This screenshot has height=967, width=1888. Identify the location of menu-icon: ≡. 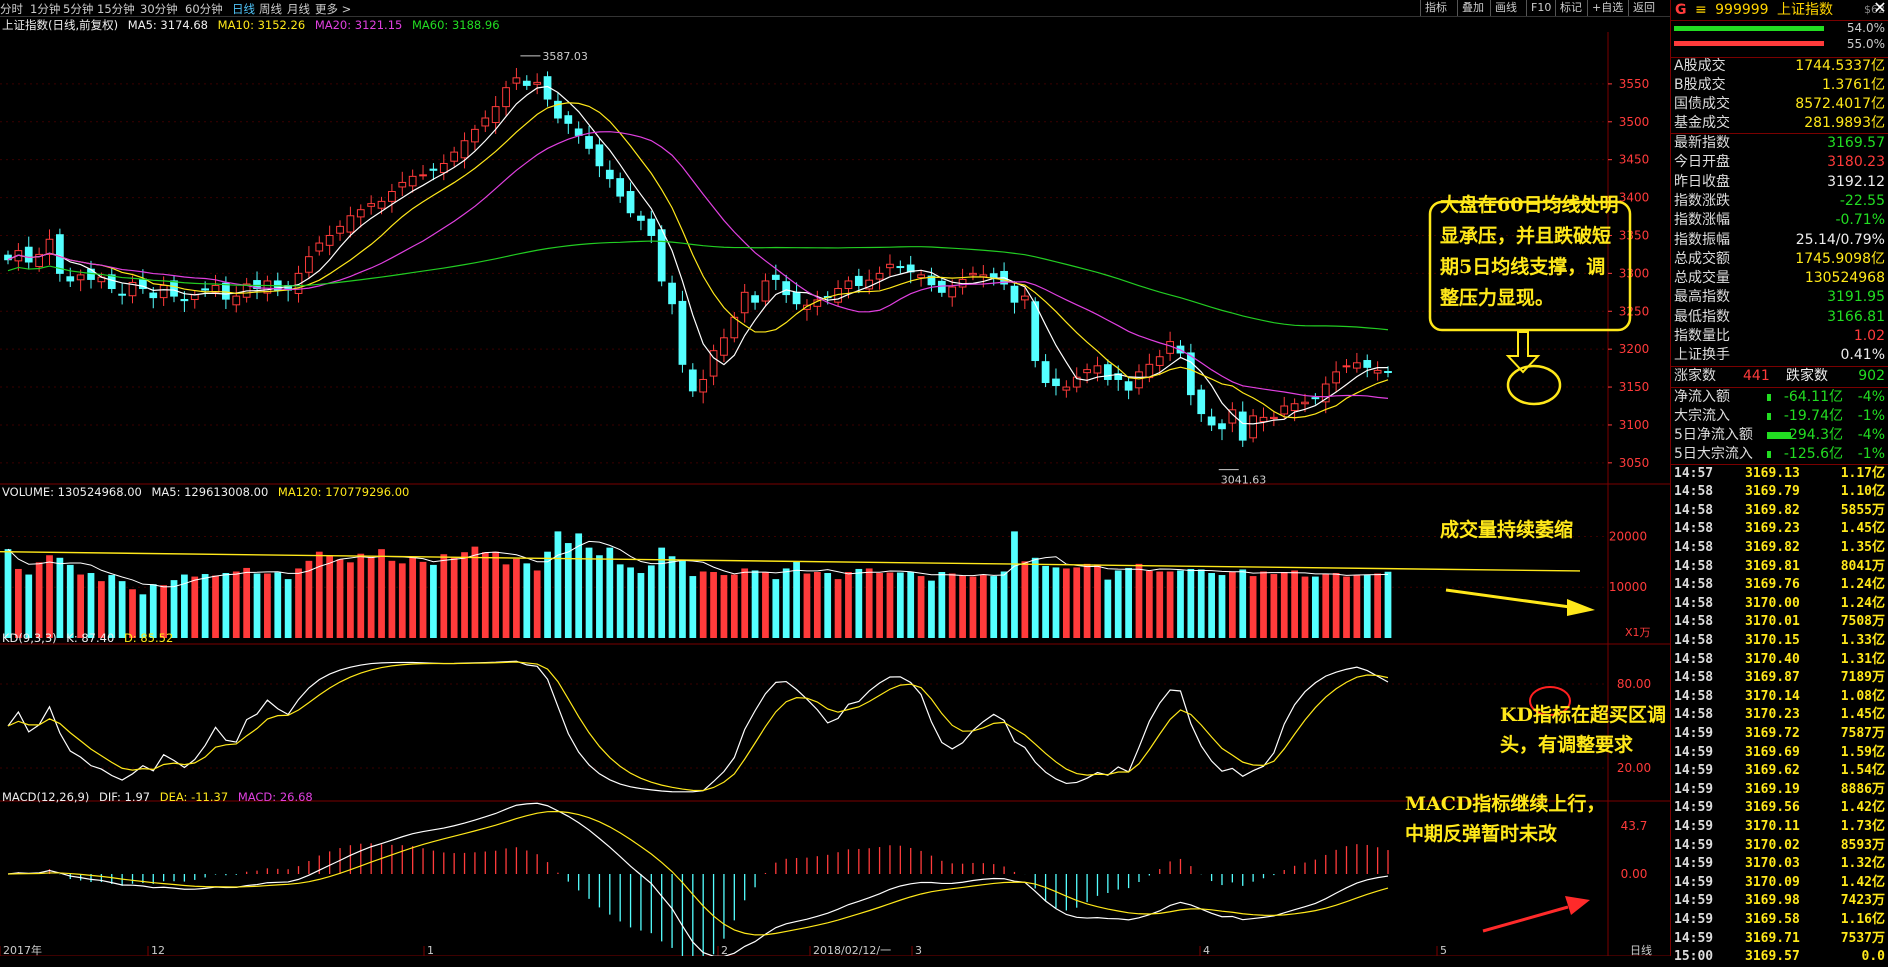
(1700, 10).